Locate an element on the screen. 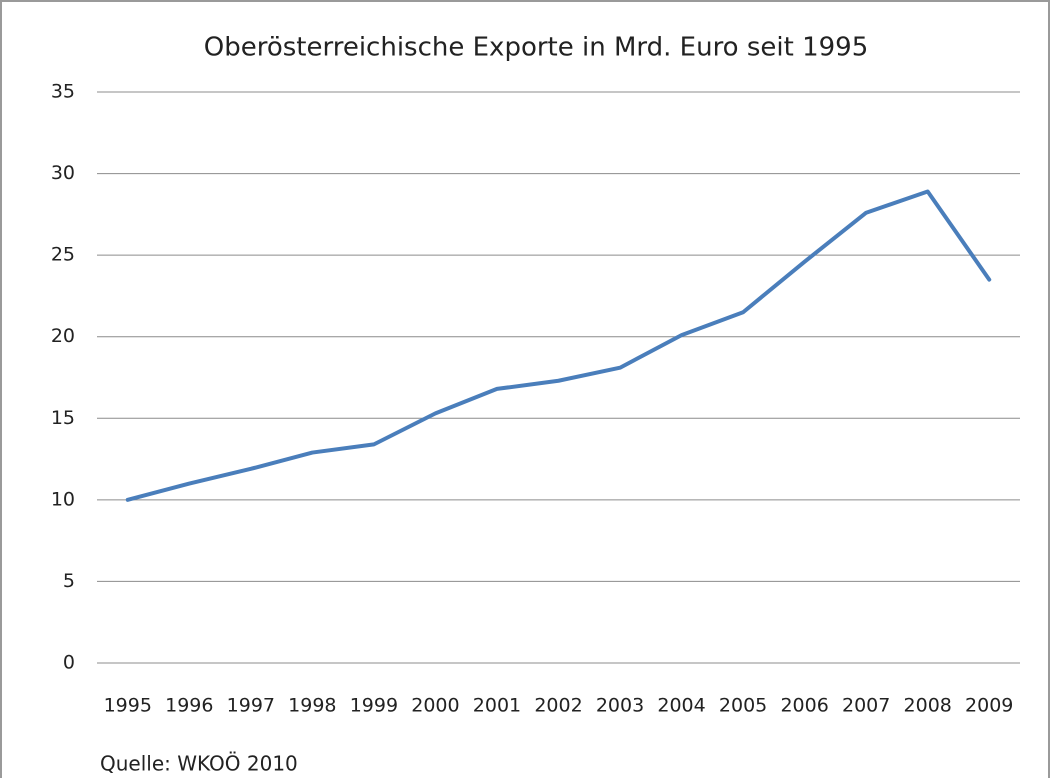 The width and height of the screenshot is (1050, 778). x-tick-label: 2004 is located at coordinates (681, 706).